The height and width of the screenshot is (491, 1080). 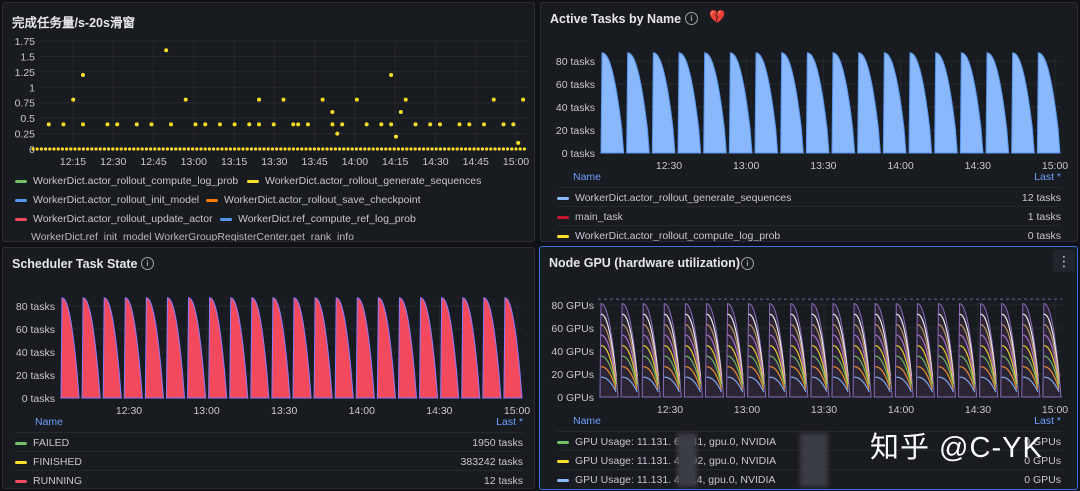 What do you see at coordinates (809, 216) in the screenshot?
I see `table-row: main_task 1 tasks` at bounding box center [809, 216].